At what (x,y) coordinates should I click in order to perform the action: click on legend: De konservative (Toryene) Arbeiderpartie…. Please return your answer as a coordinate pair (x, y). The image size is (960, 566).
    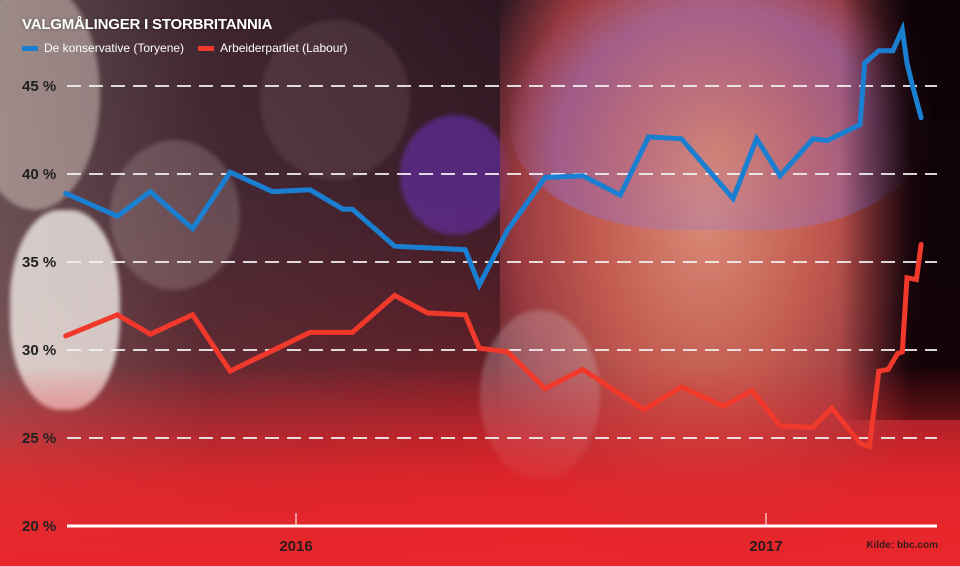
    Looking at the image, I should click on (184, 48).